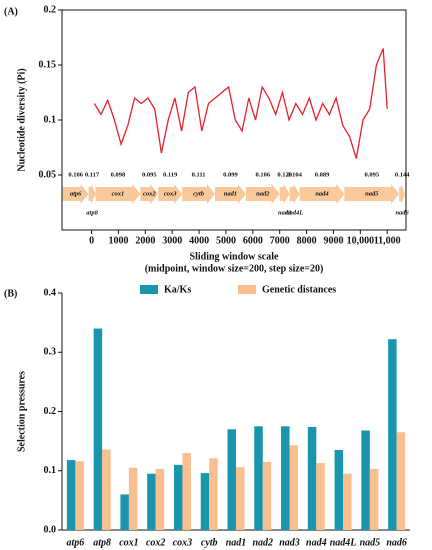  I want to click on x-tick-label: nad6, so click(396, 542).